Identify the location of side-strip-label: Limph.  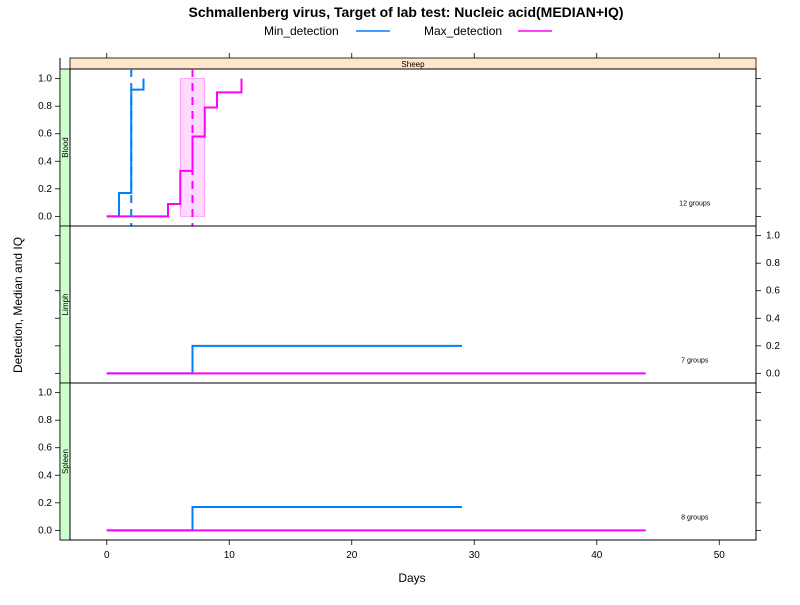
(65, 305).